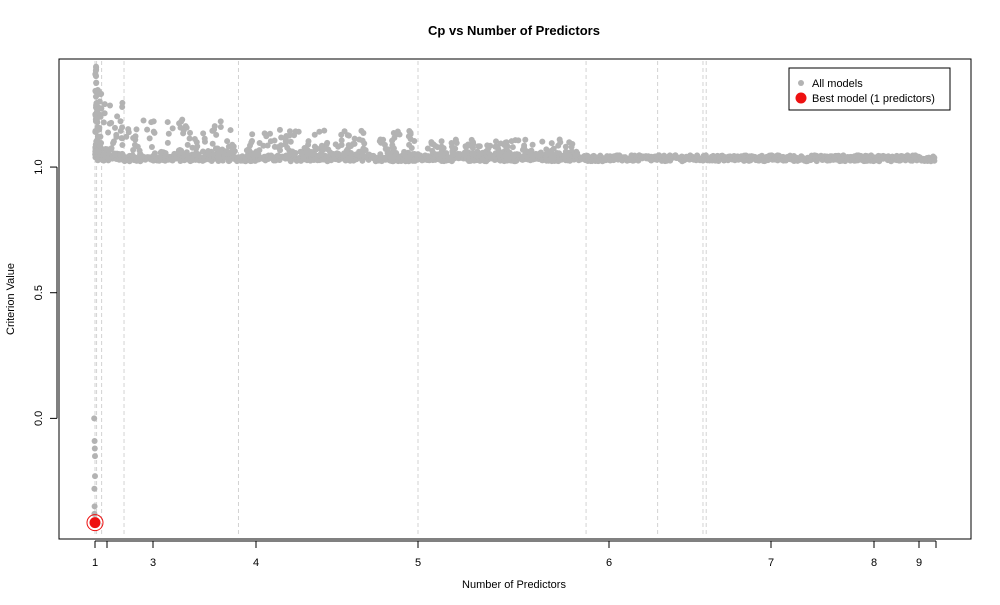  I want to click on x-tick-label: 1, so click(95, 563).